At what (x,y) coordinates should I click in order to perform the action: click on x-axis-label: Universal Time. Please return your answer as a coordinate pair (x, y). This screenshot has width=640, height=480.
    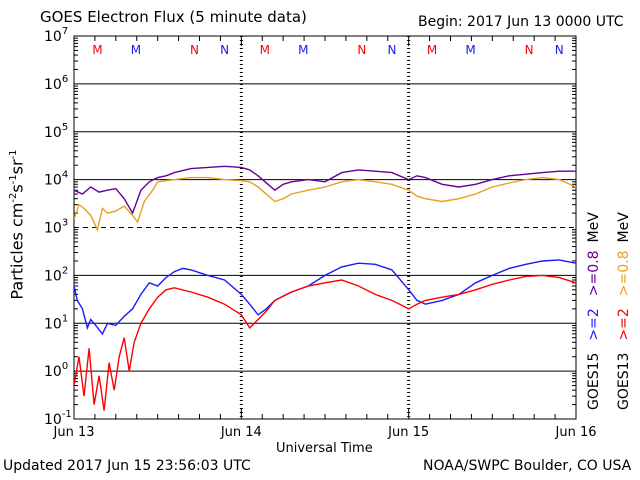
    Looking at the image, I should click on (324, 448).